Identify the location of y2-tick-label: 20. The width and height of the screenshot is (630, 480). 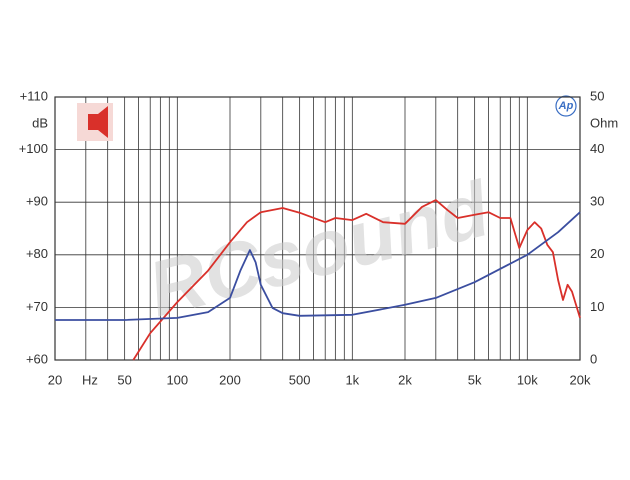
(597, 253).